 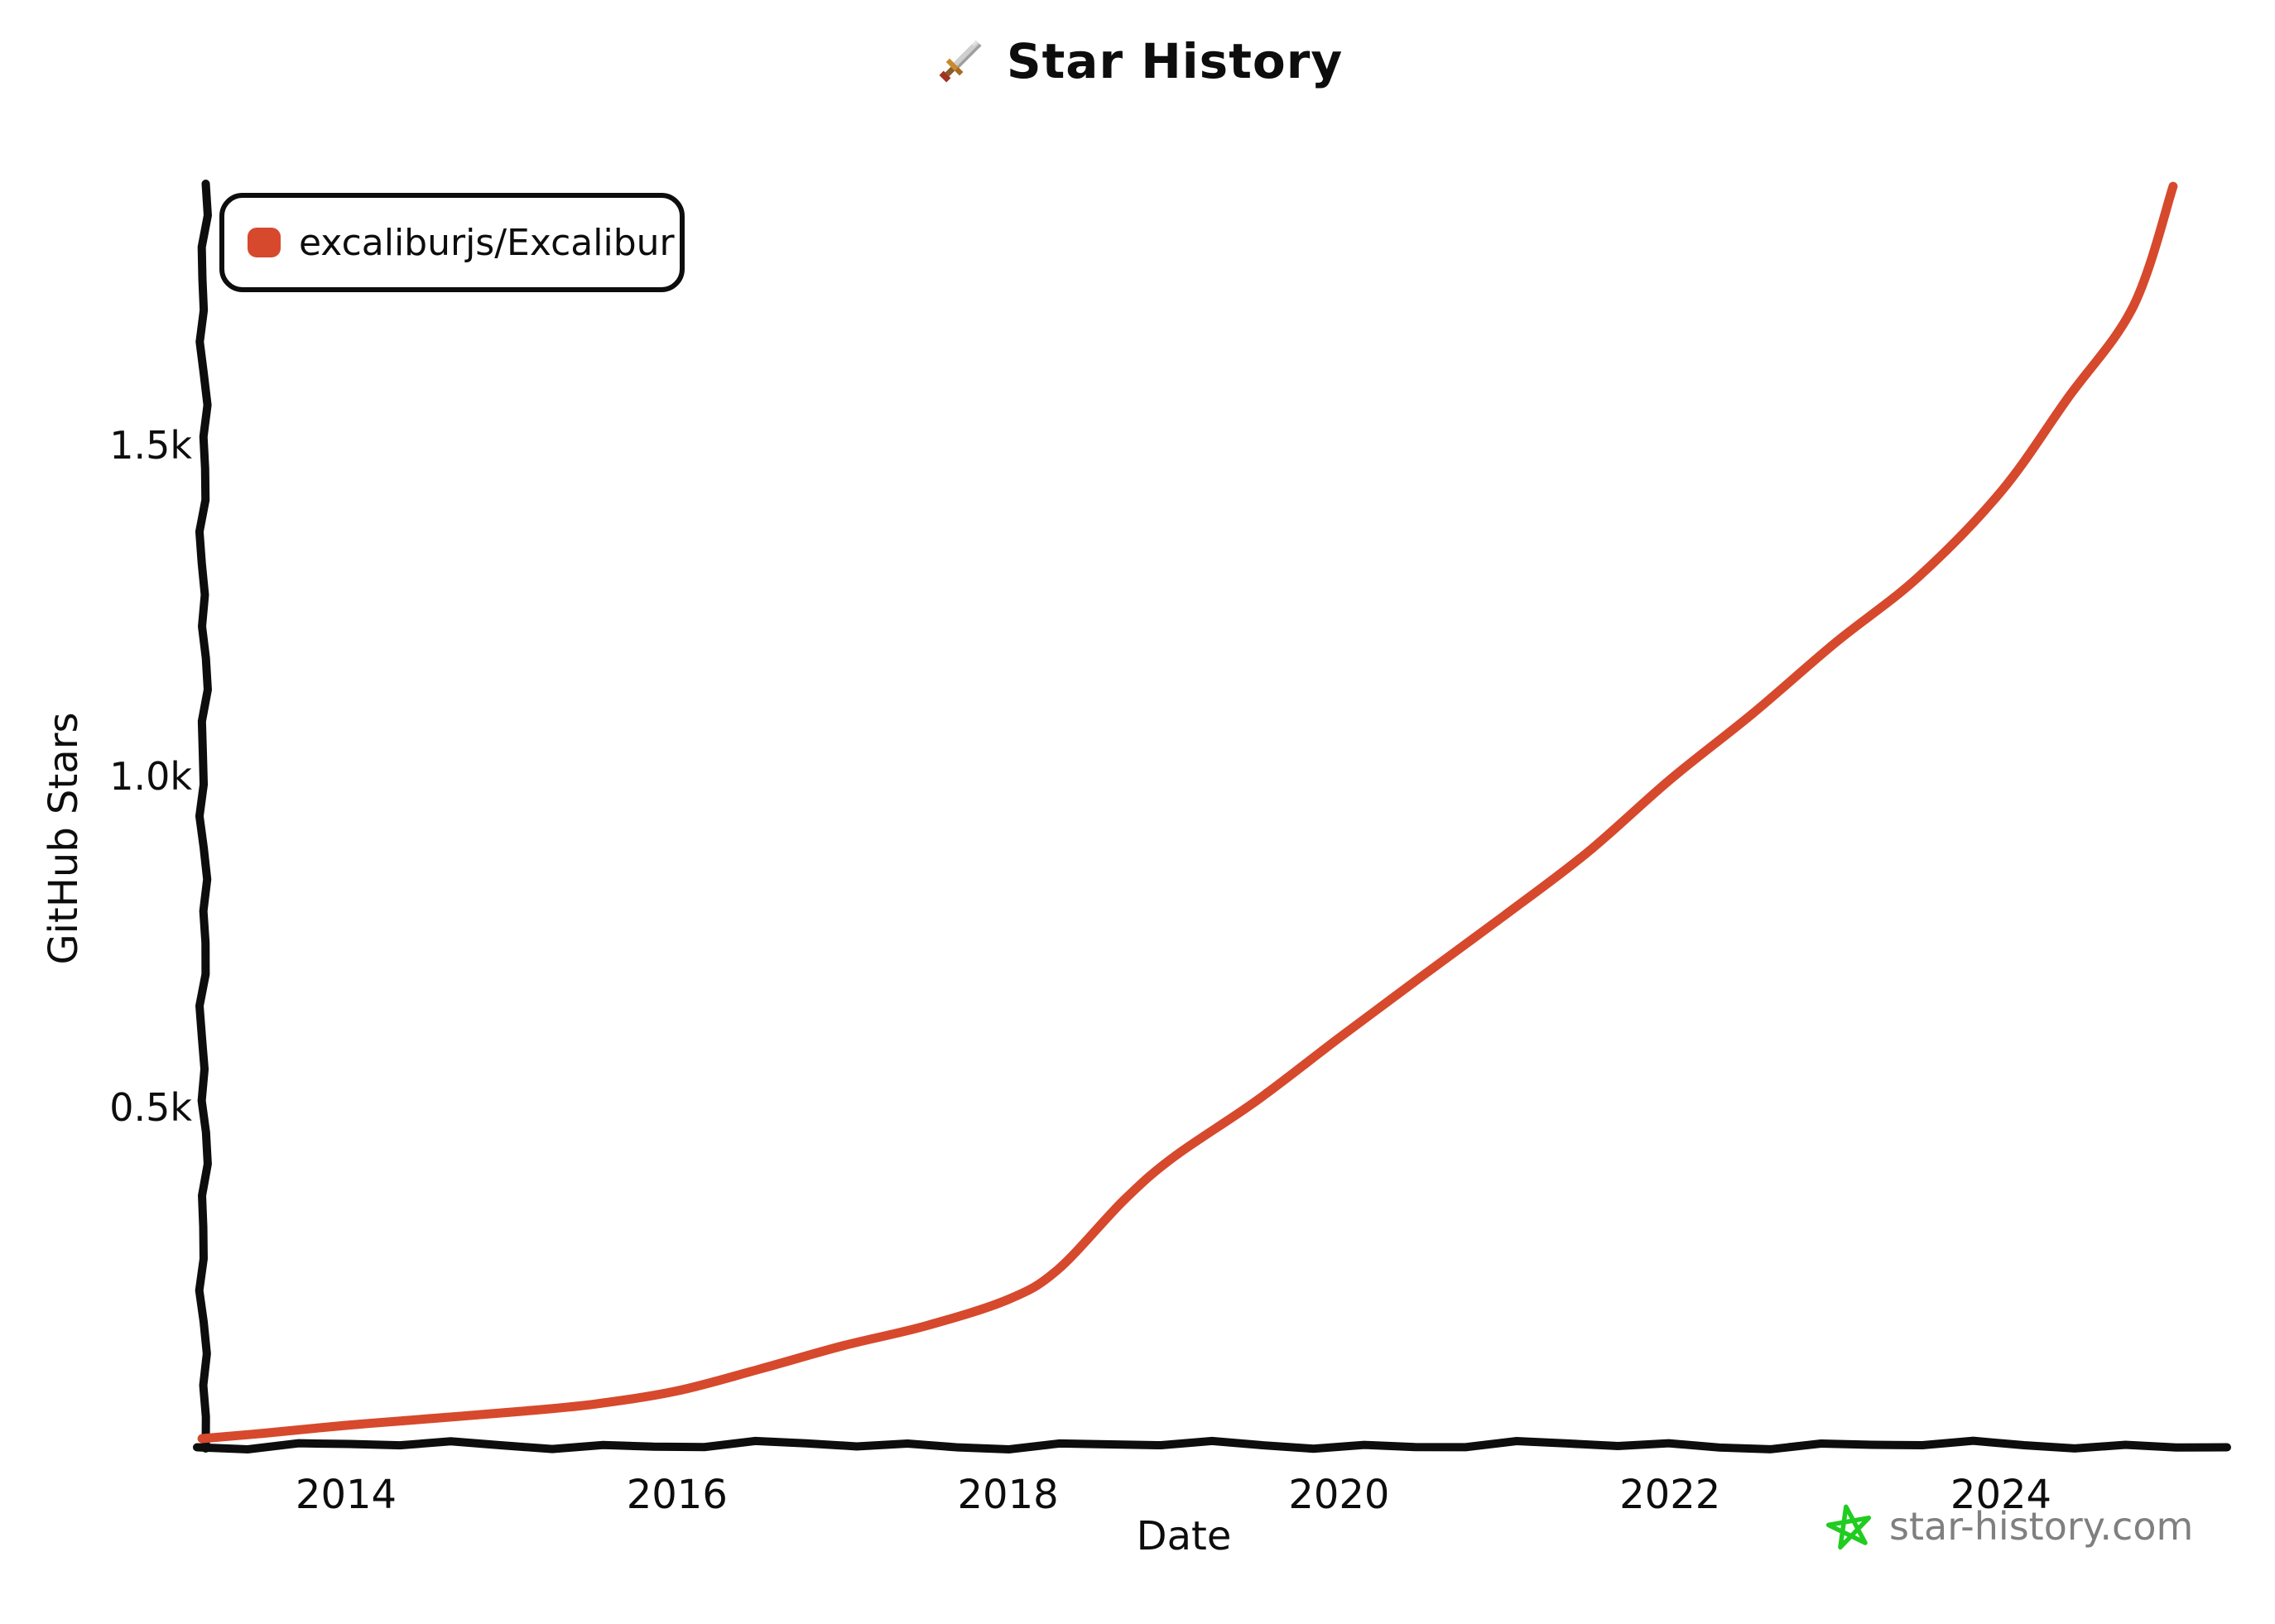 What do you see at coordinates (487, 242) in the screenshot?
I see `legend-label: excaliburjs/Excalibur` at bounding box center [487, 242].